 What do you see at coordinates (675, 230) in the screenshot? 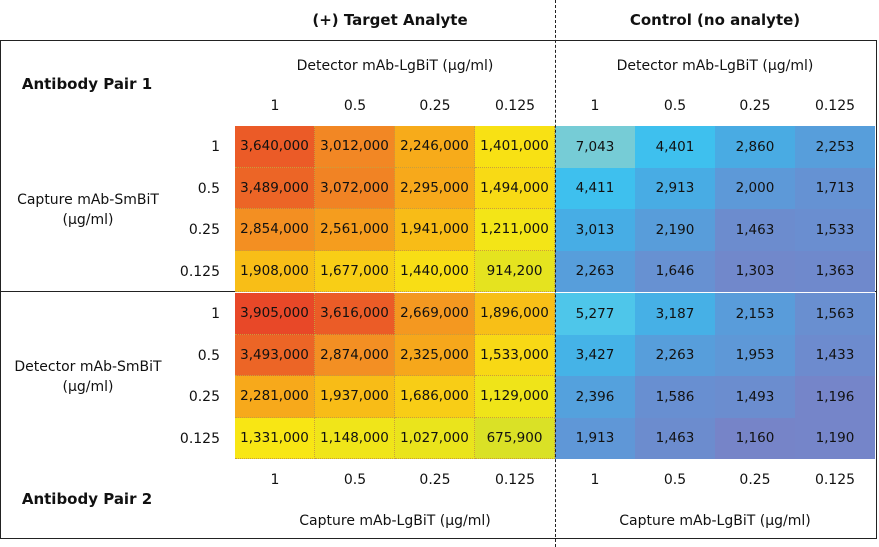
I see `control-cell: 2,190` at bounding box center [675, 230].